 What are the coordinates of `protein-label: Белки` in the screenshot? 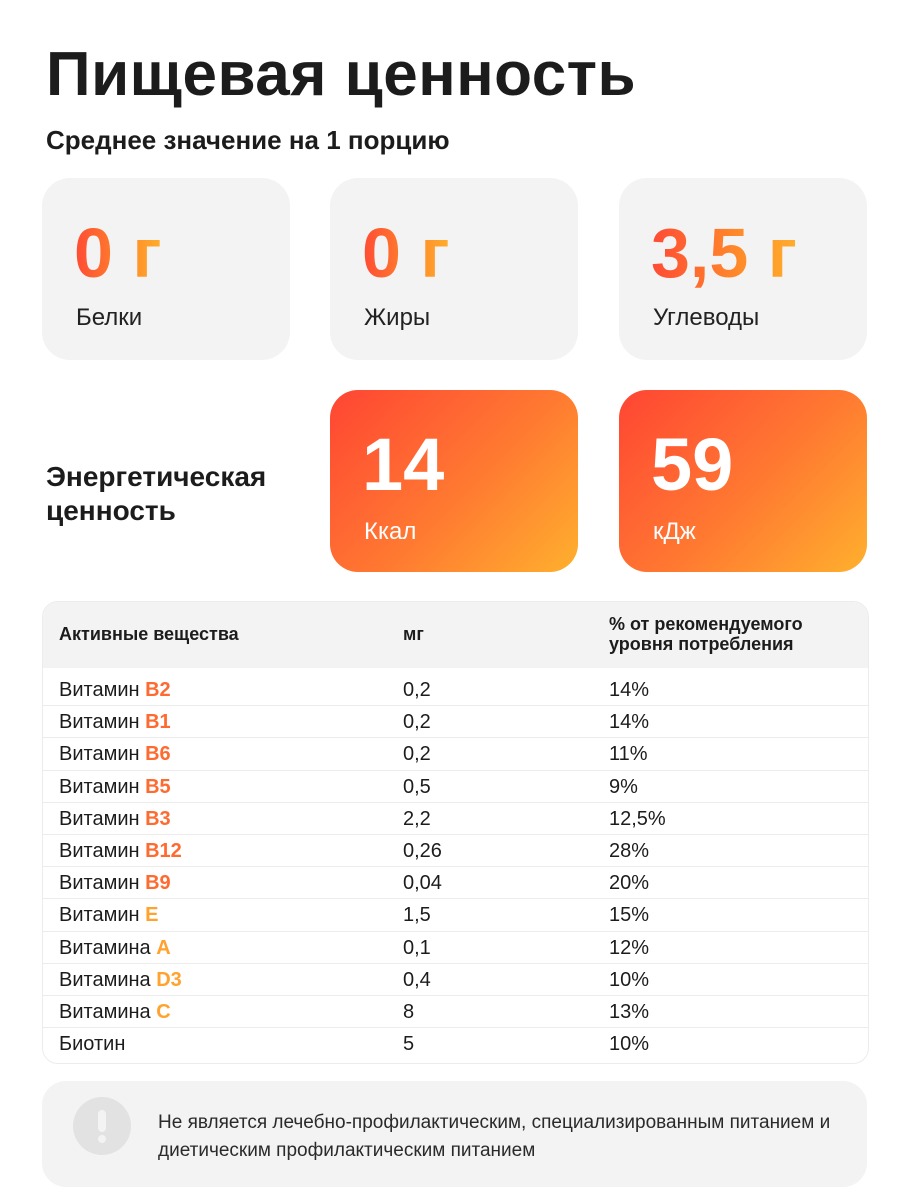 It's located at (109, 317).